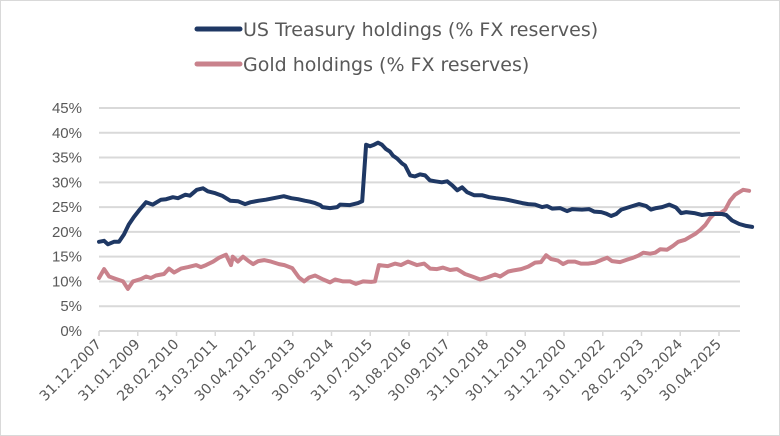 This screenshot has width=780, height=436. I want to click on y-axis-ticks: 0% 5% 10% 15% 20% 25% 30% 35% 40% 45%, so click(67, 220).